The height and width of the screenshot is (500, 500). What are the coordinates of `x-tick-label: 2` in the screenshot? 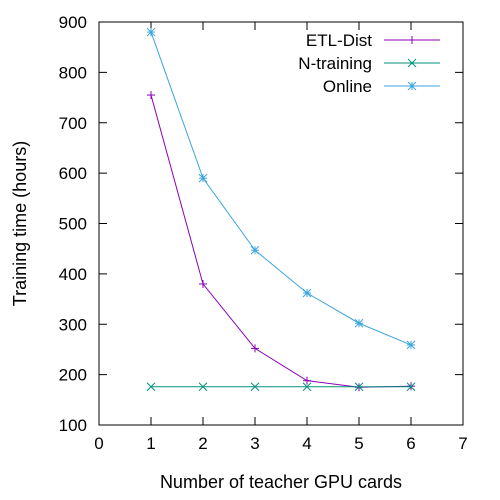 It's located at (202, 443).